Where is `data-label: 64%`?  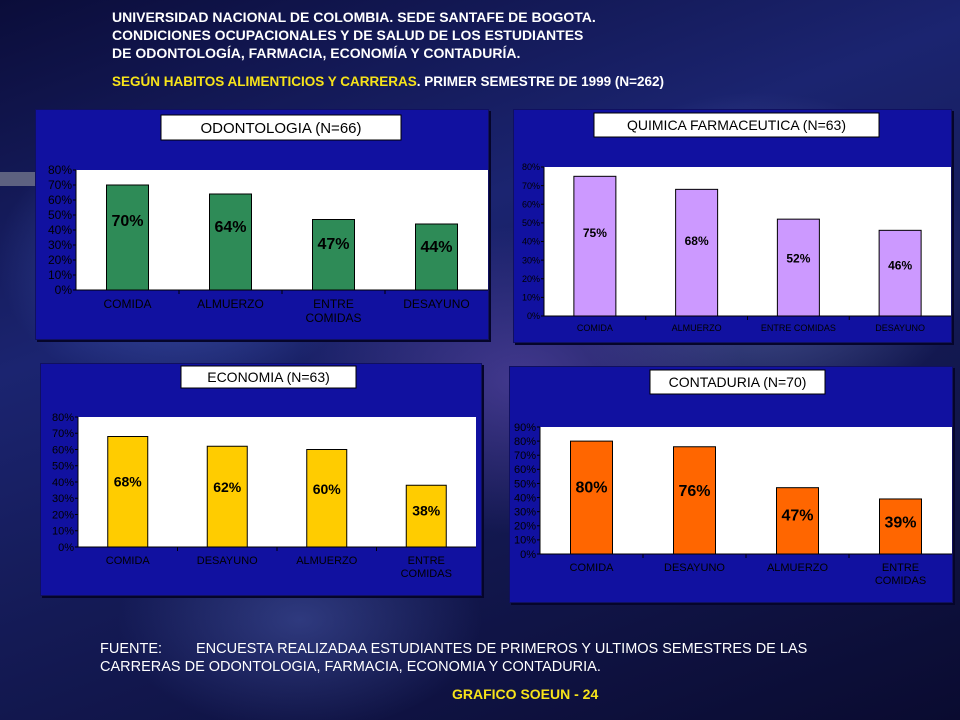 data-label: 64% is located at coordinates (230, 227).